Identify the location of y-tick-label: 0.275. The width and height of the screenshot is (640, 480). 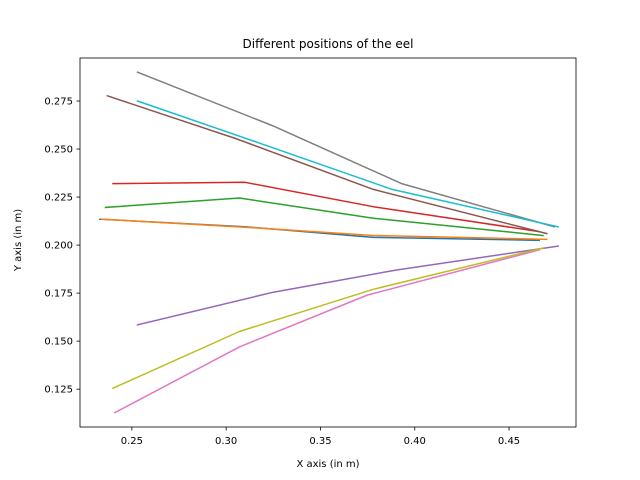
(58, 102).